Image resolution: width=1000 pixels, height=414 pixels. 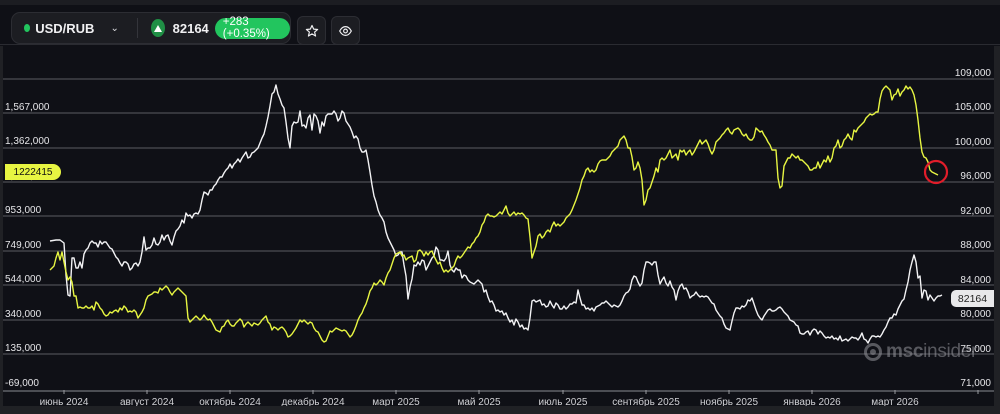 I want to click on y-right-tick: 84,000, so click(x=975, y=280).